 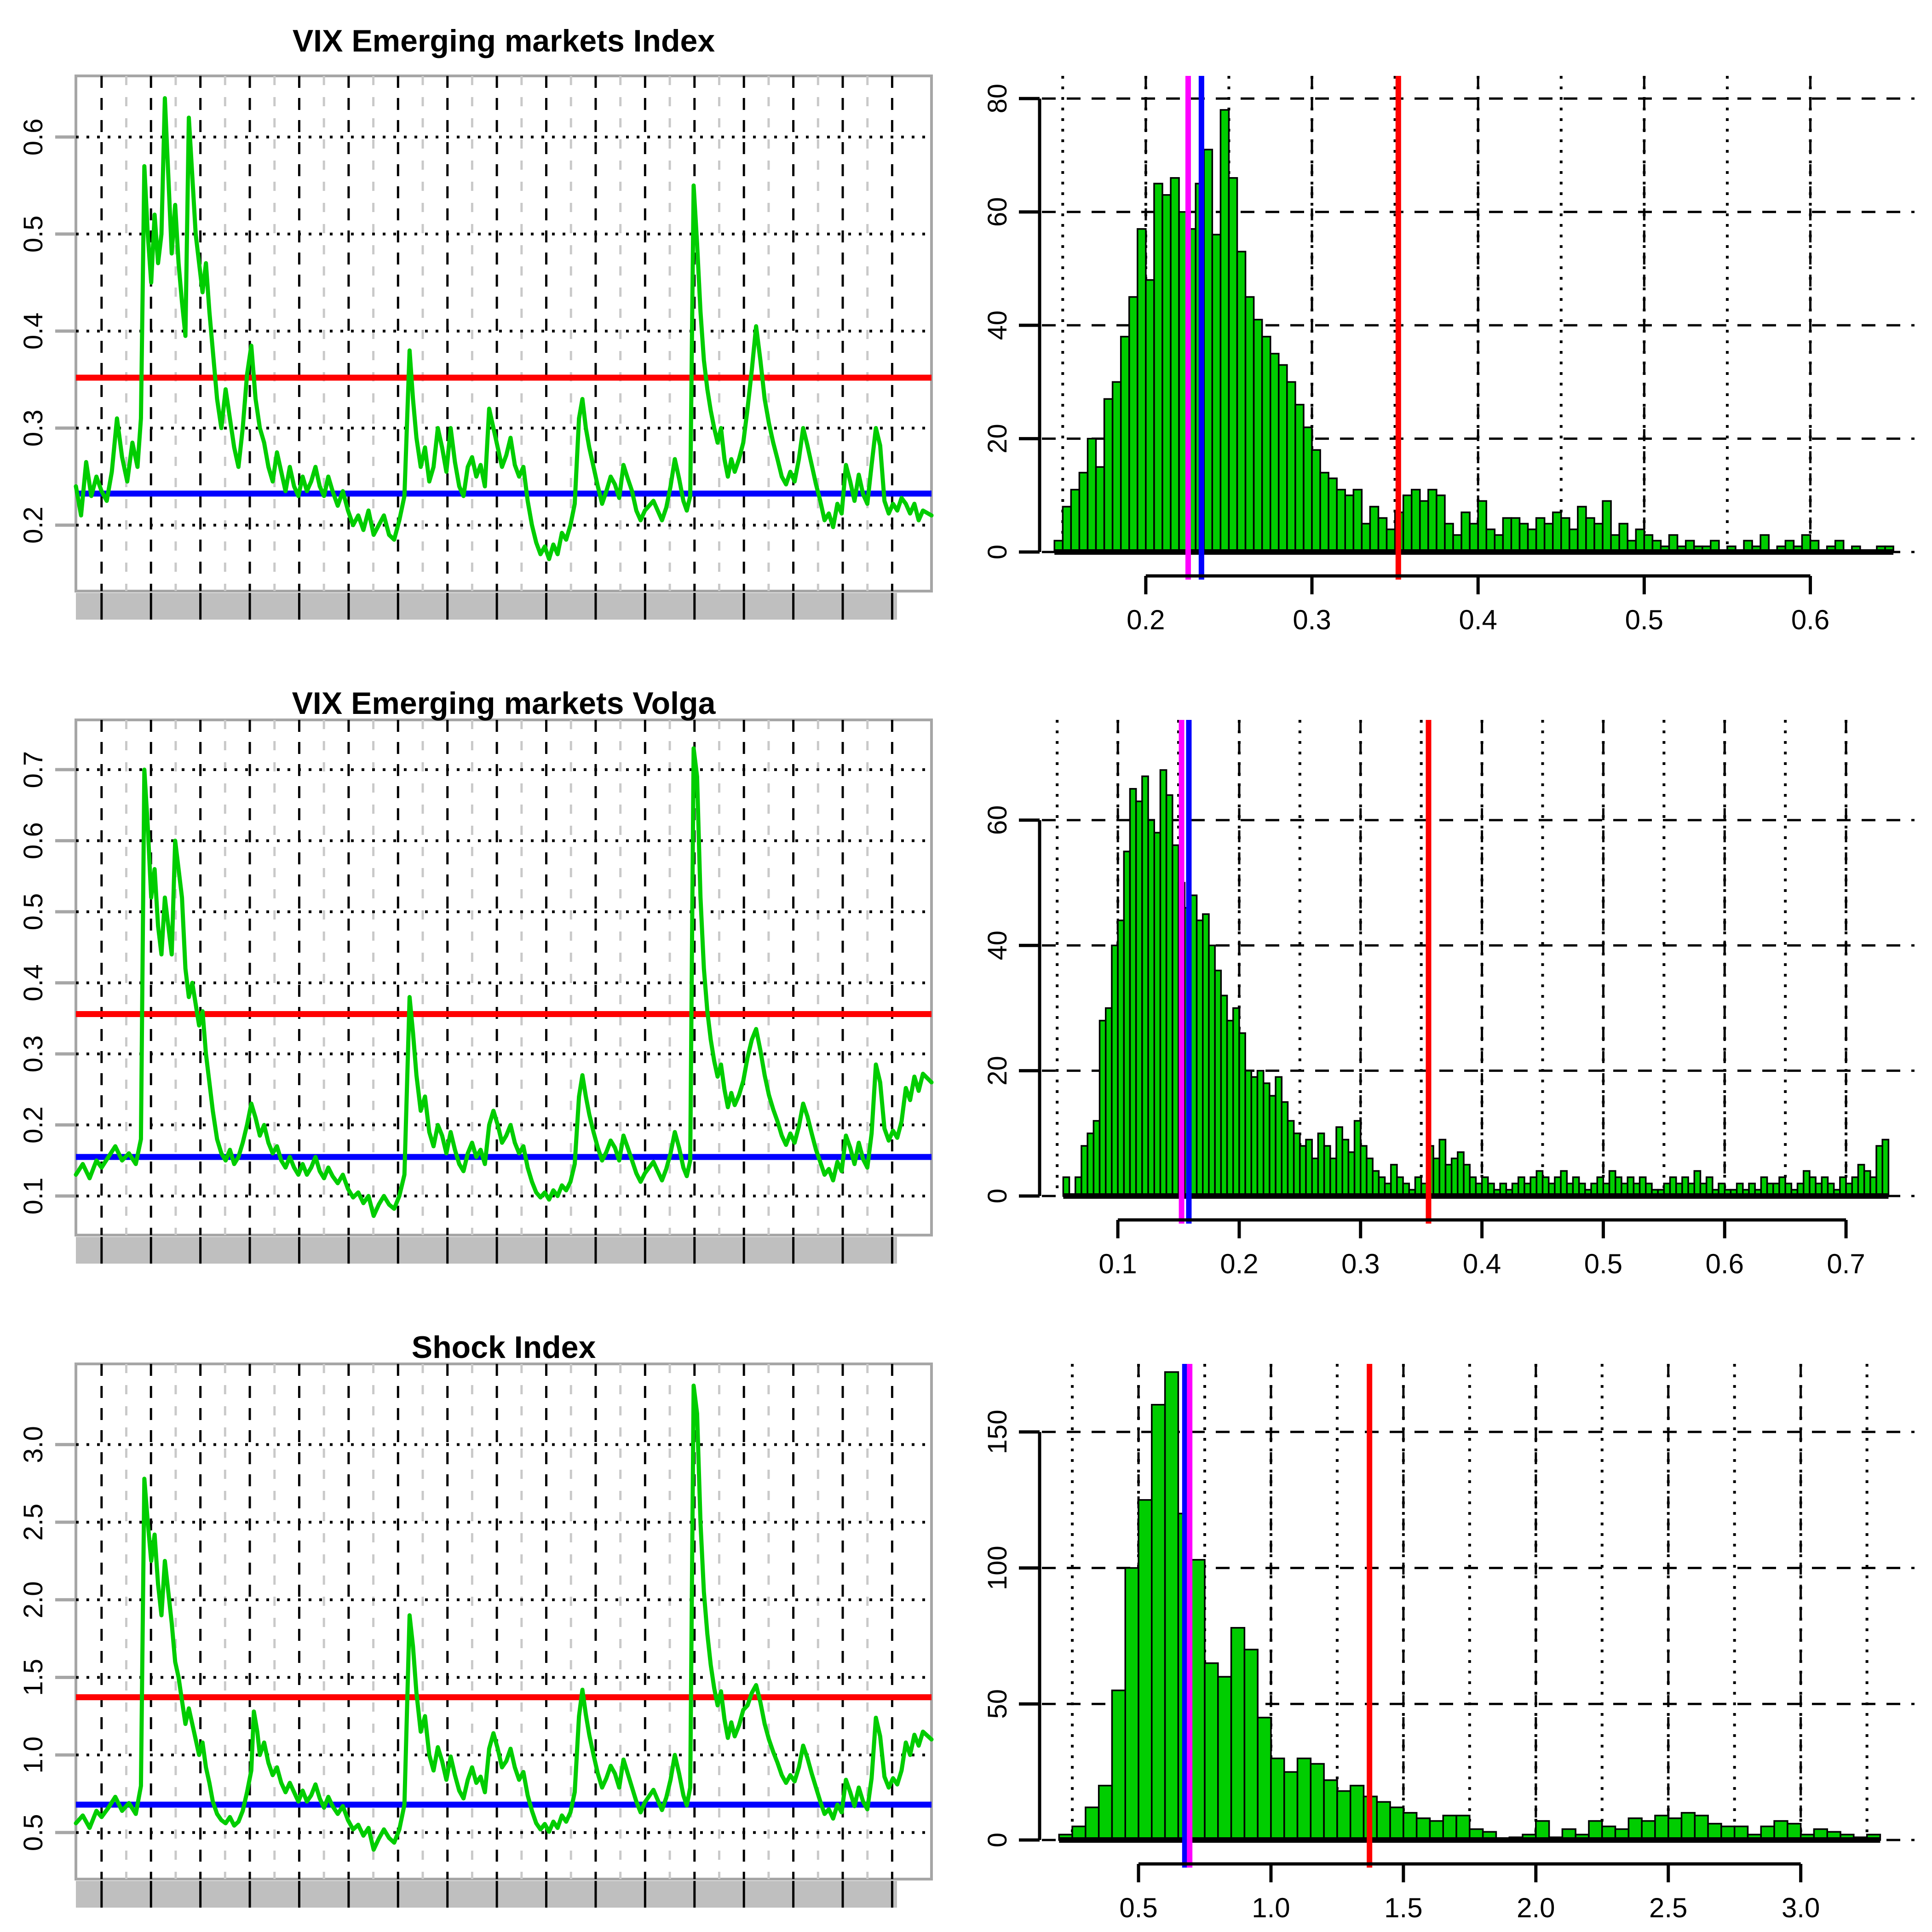 I want to click on x-tick-label: 1.0, so click(x=1271, y=1907).